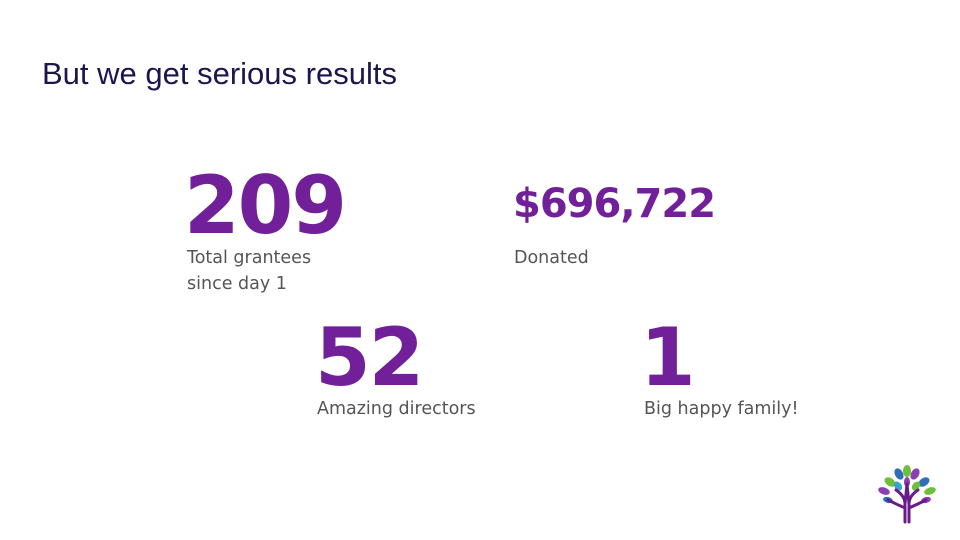  What do you see at coordinates (551, 258) in the screenshot?
I see `stat-label: Donated` at bounding box center [551, 258].